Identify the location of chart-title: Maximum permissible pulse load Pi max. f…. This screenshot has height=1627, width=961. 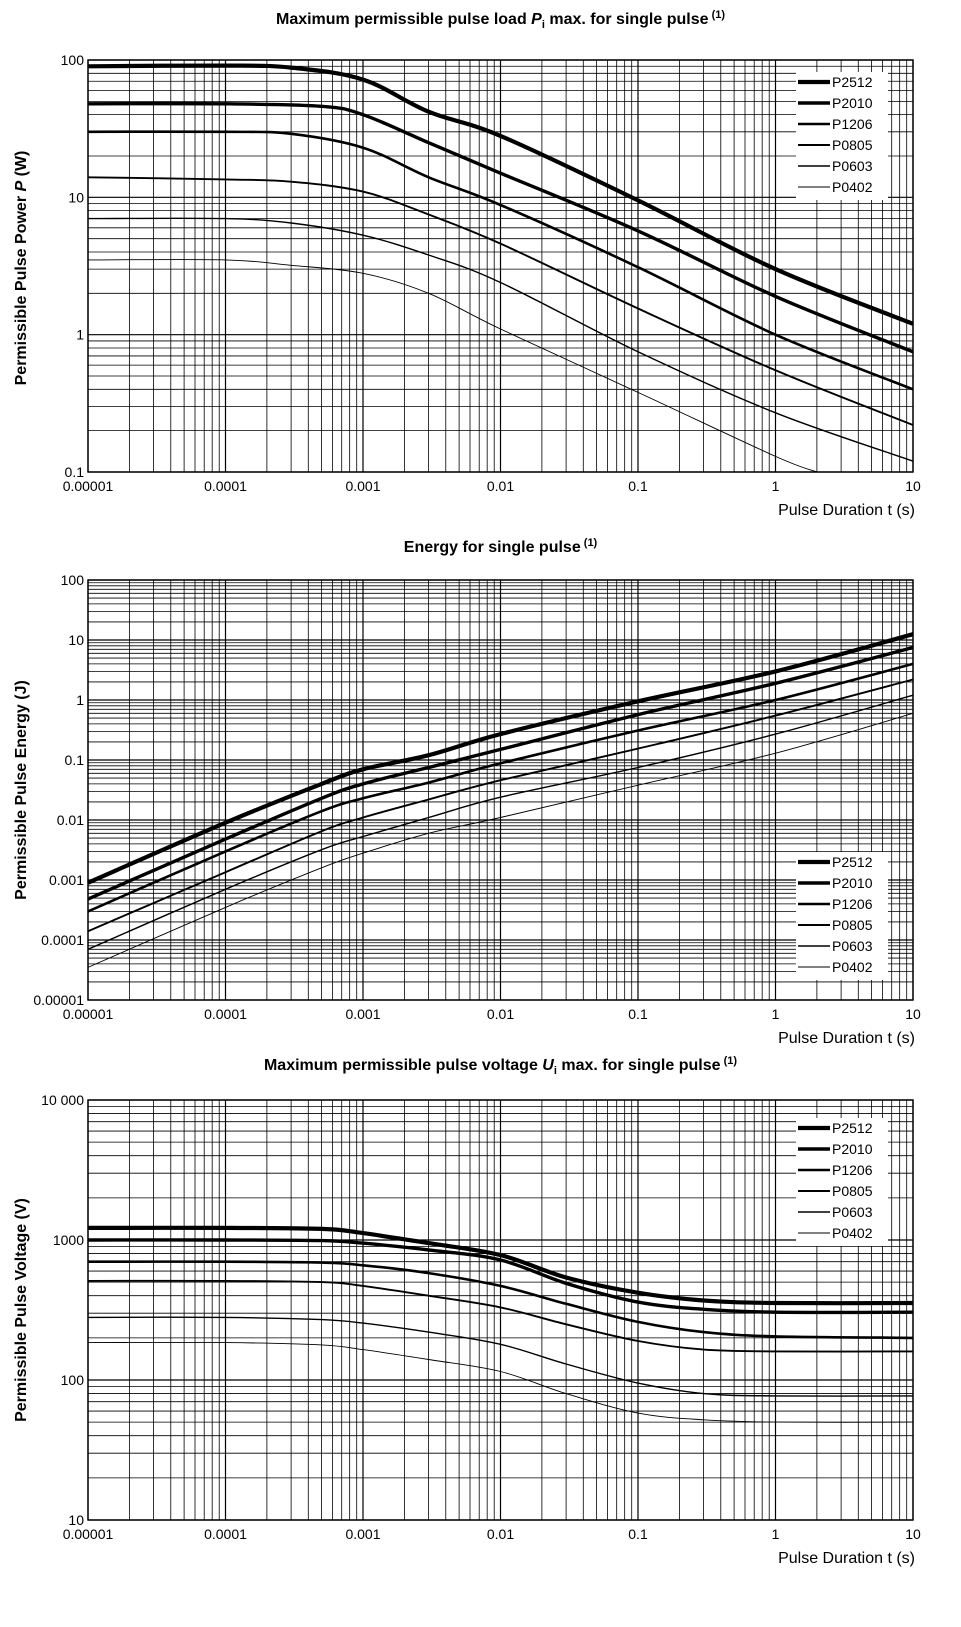
(500, 20).